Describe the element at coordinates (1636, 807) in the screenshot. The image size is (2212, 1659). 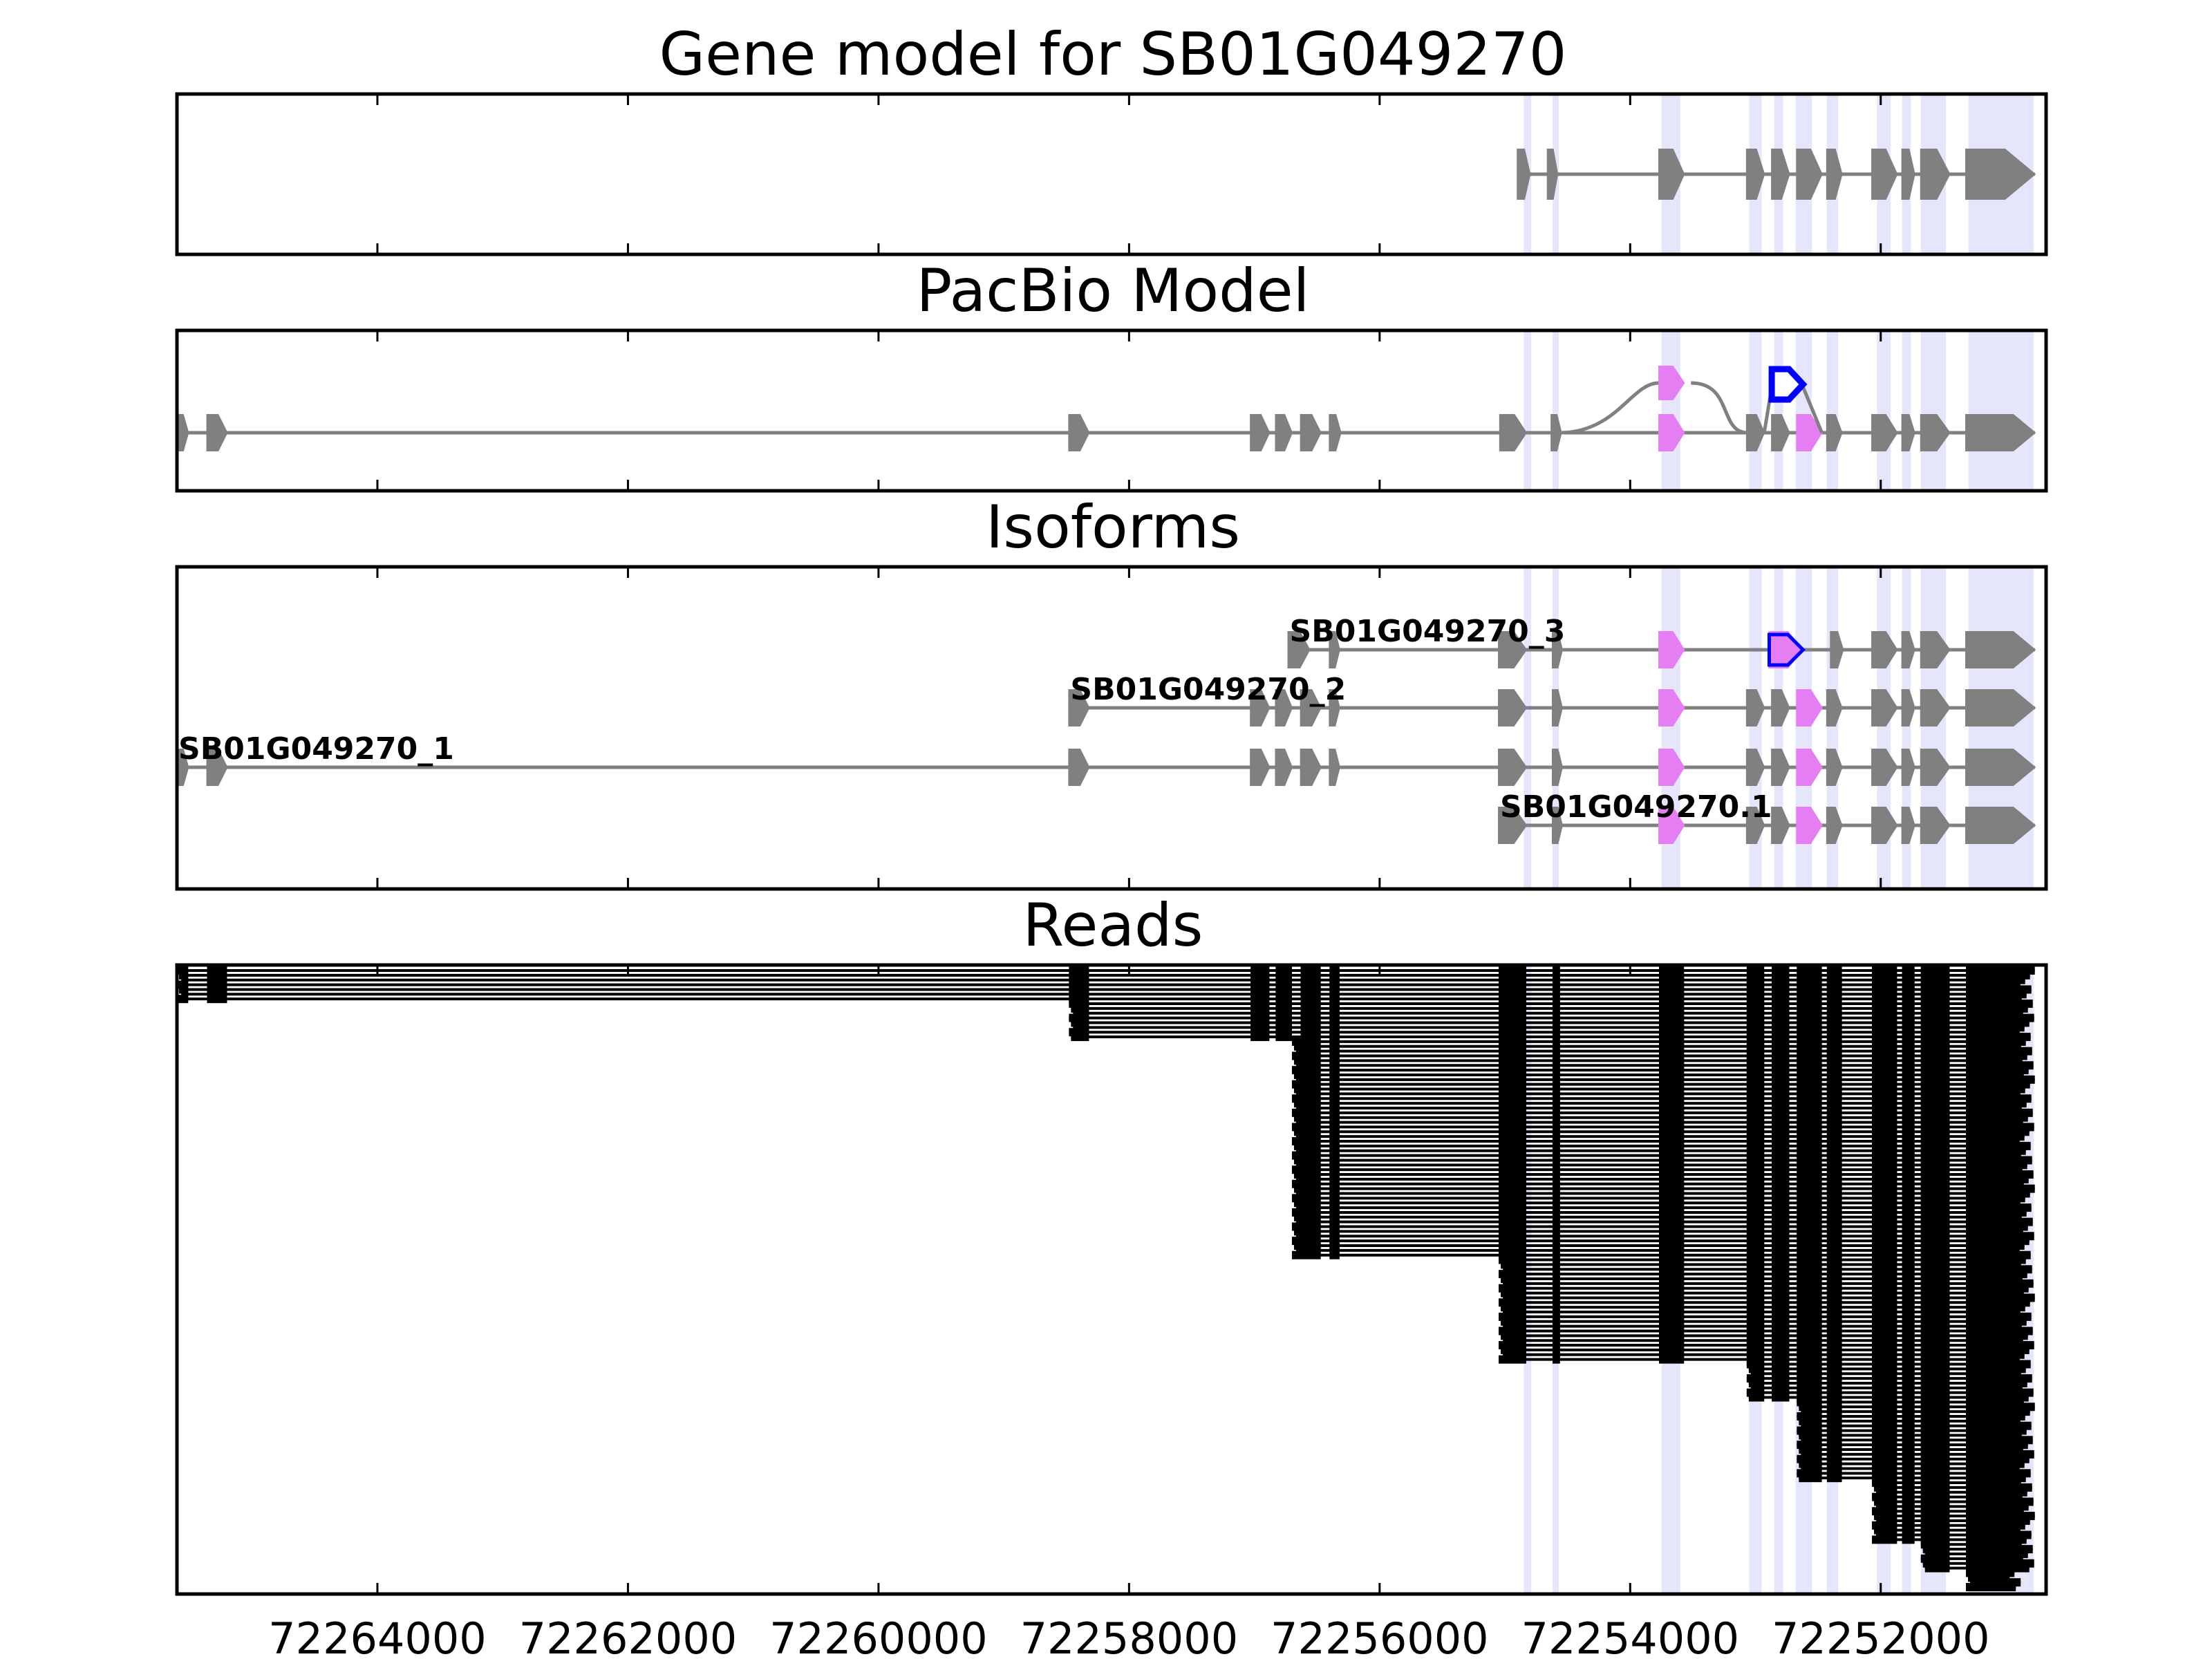
I see `isoform-label: SB01G049270.1` at that location.